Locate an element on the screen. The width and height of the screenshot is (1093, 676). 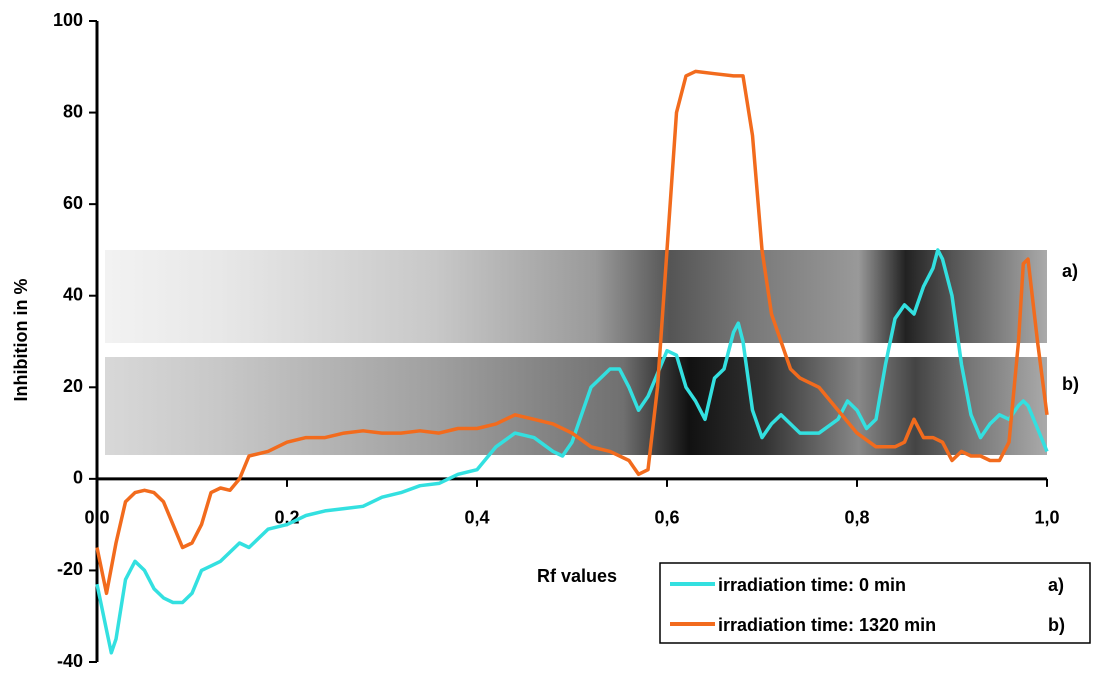
legend-tag: a) is located at coordinates (1056, 585).